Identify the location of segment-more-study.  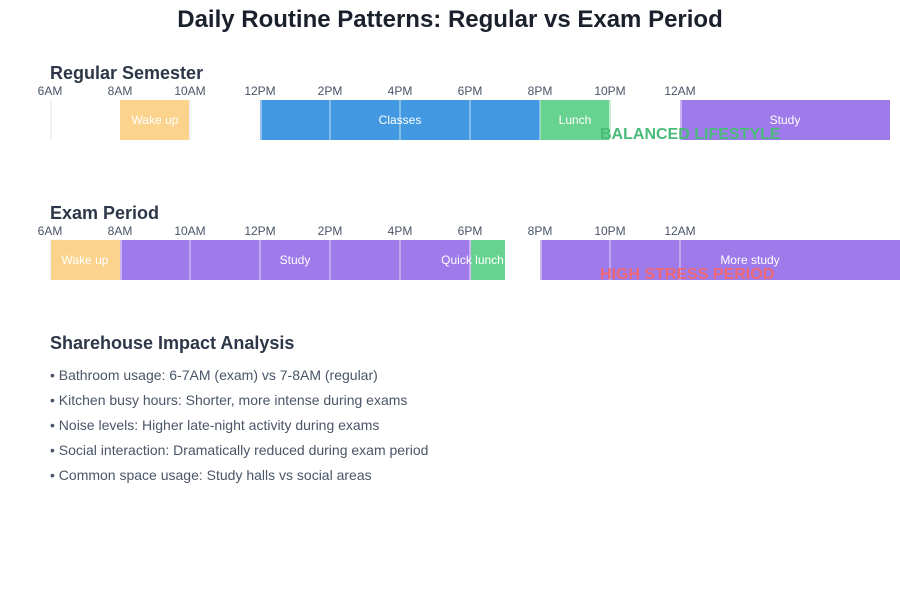
(720, 260).